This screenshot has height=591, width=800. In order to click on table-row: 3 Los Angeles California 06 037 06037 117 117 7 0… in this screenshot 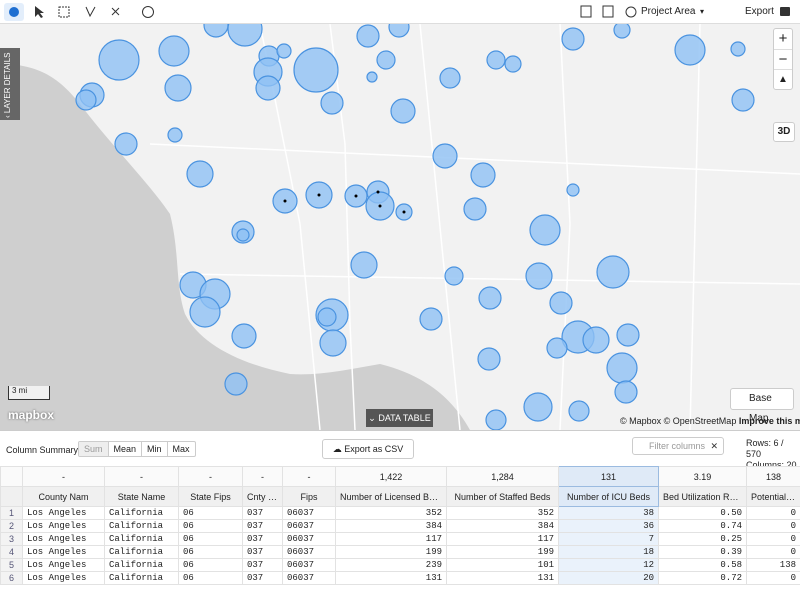, I will do `click(400, 539)`.